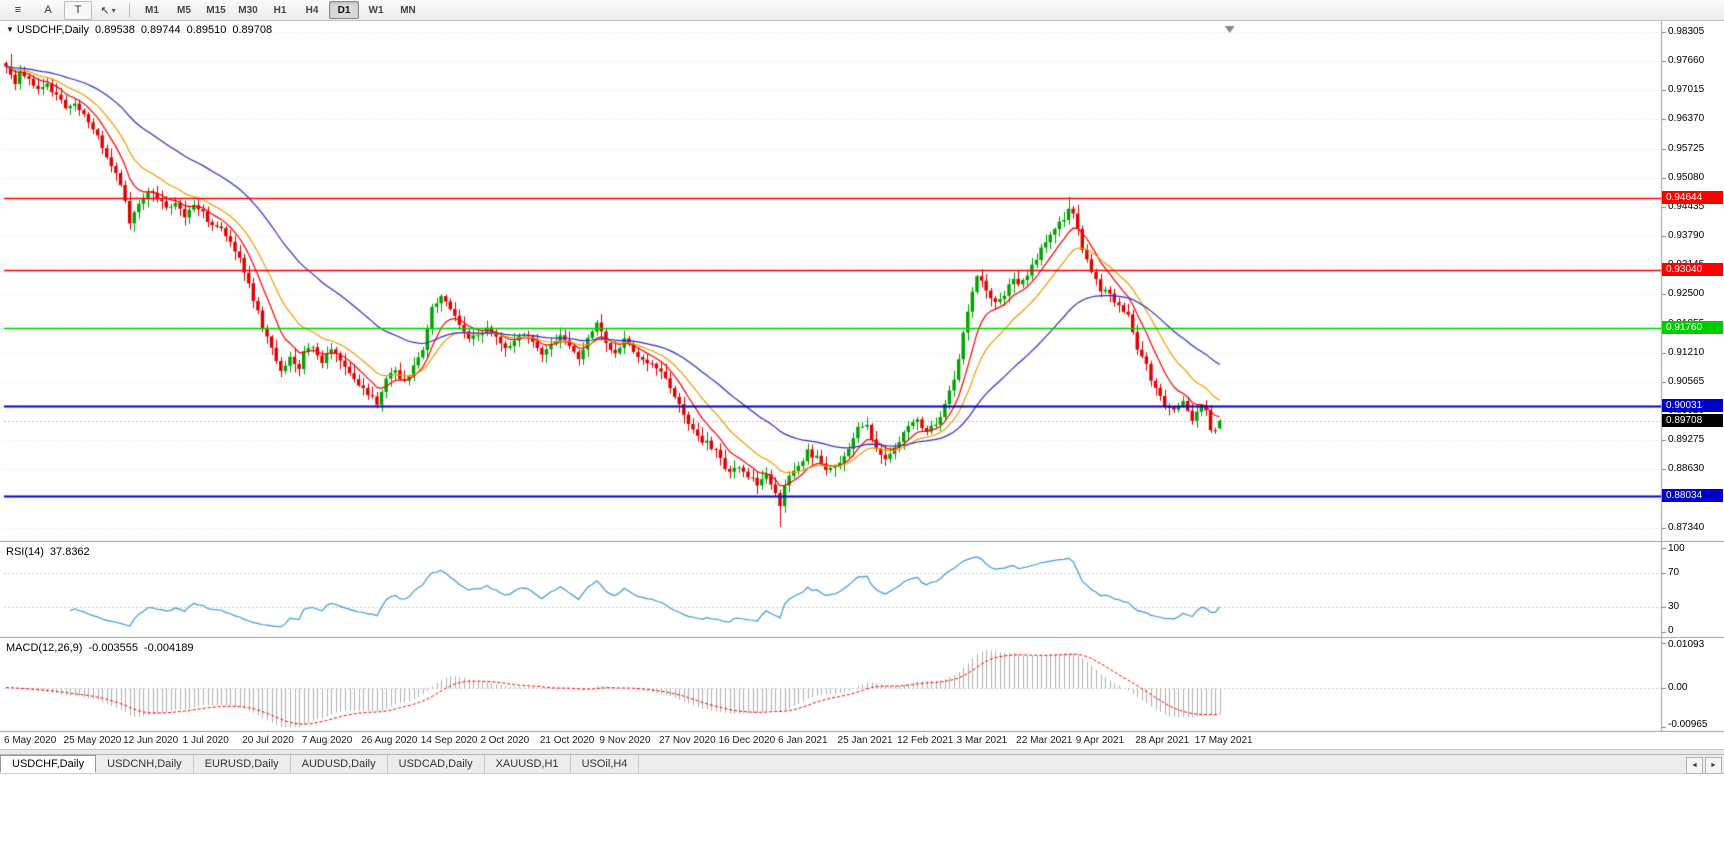  Describe the element at coordinates (605, 764) in the screenshot. I see `symbol-tab-usoil: USOil,H4` at that location.